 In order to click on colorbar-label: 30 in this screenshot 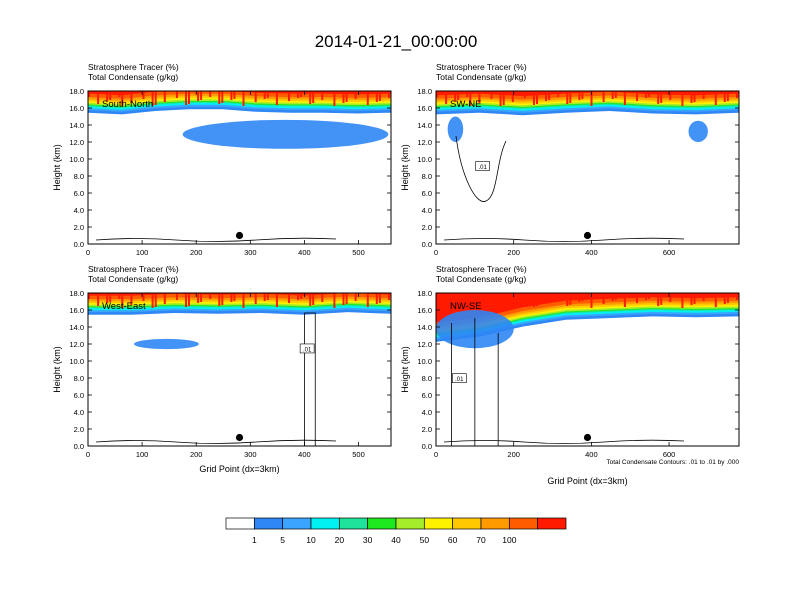, I will do `click(368, 540)`.